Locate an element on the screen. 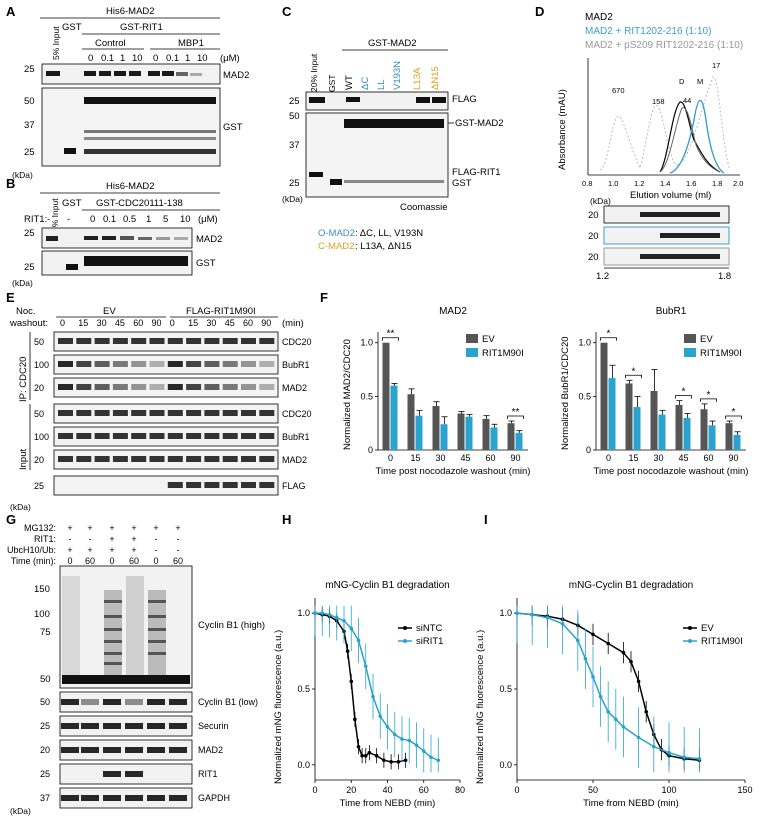 Image resolution: width=761 pixels, height=822 pixels. time-label: 60 is located at coordinates (248, 323).